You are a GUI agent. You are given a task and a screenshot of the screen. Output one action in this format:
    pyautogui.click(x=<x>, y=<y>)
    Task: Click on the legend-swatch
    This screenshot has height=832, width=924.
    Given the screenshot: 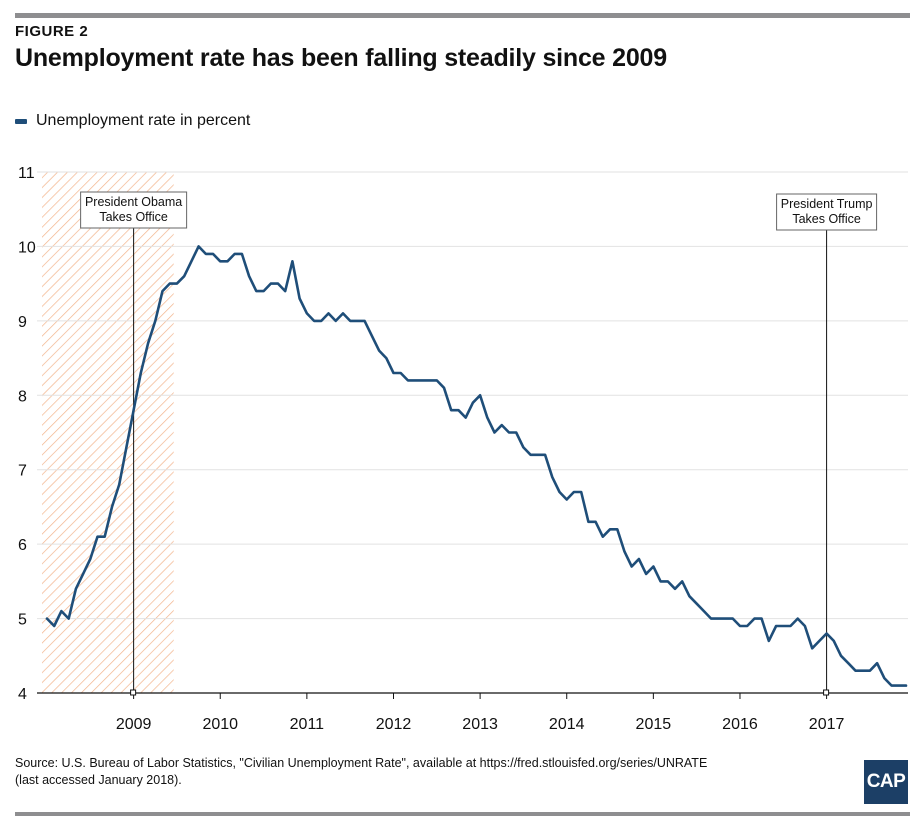 What is the action you would take?
    pyautogui.click(x=21, y=121)
    